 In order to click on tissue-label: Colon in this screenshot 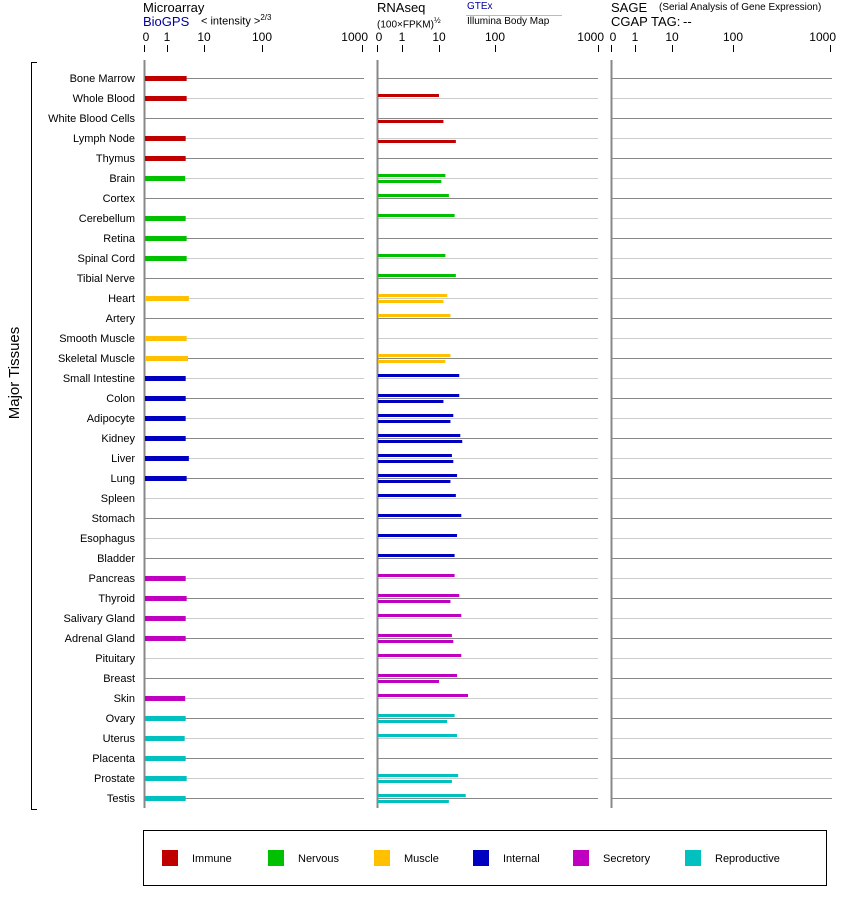, I will do `click(120, 399)`.